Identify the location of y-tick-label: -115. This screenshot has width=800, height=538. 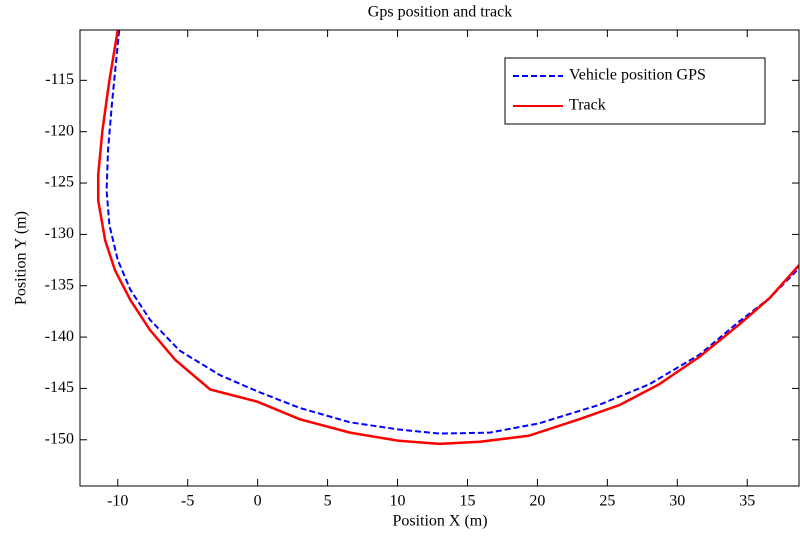
(59, 79).